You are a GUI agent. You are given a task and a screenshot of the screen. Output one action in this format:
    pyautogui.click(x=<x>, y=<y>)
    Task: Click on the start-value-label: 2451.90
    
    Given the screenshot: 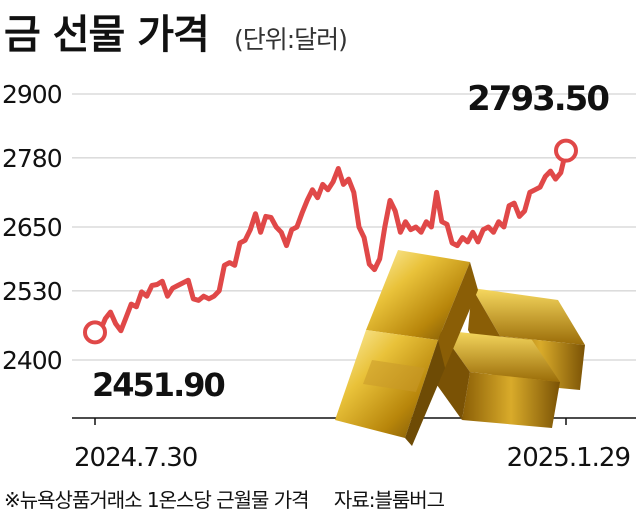 What is the action you would take?
    pyautogui.click(x=158, y=385)
    